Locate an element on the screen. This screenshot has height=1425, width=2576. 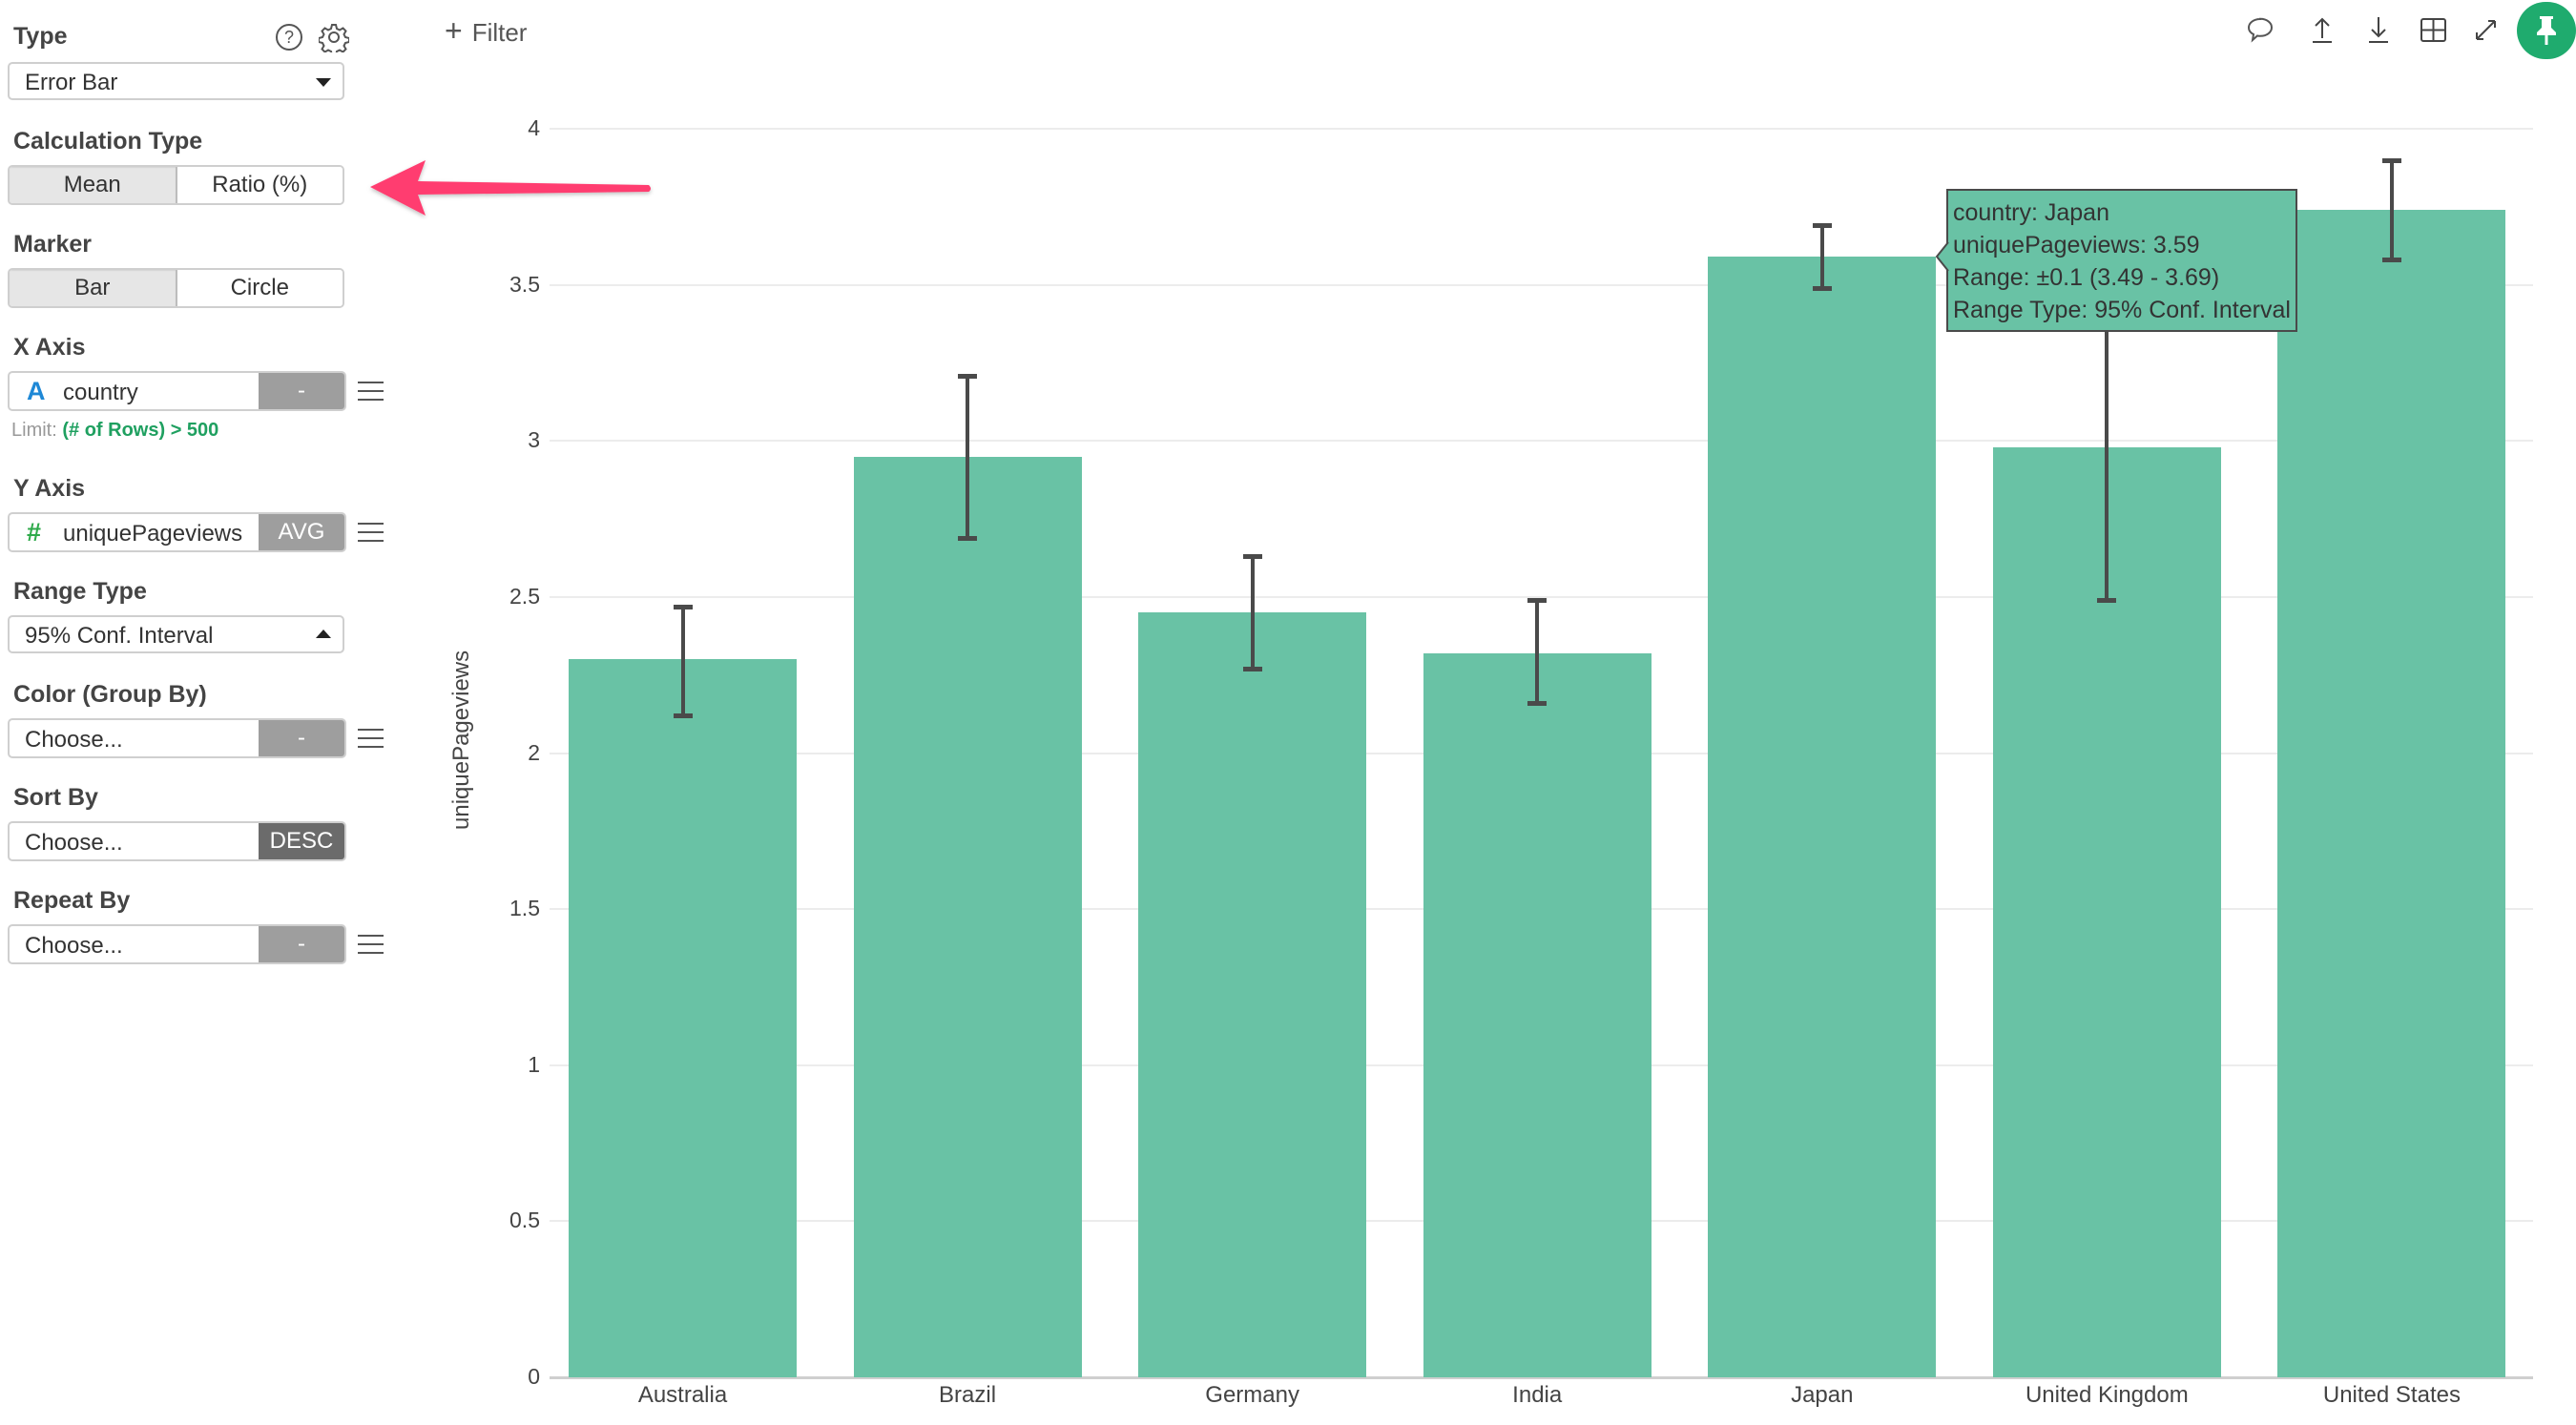
marker-toggle: Bar Circle is located at coordinates (176, 288).